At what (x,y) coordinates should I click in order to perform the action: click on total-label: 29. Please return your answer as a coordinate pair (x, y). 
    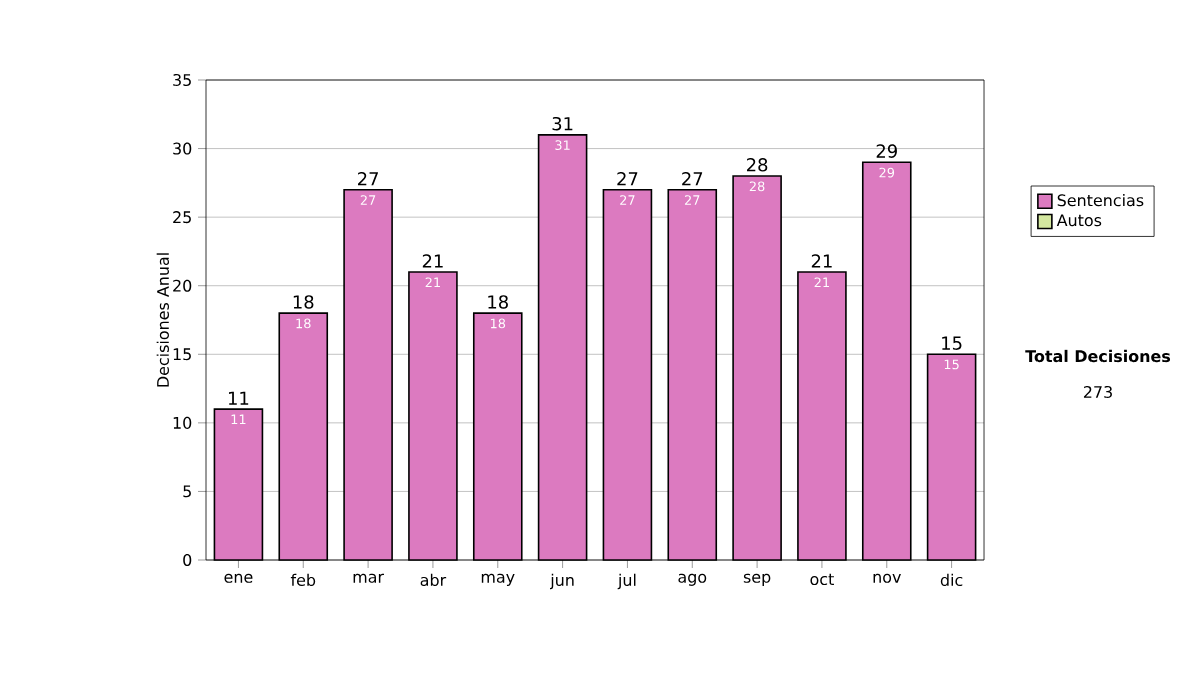
    Looking at the image, I should click on (886, 151).